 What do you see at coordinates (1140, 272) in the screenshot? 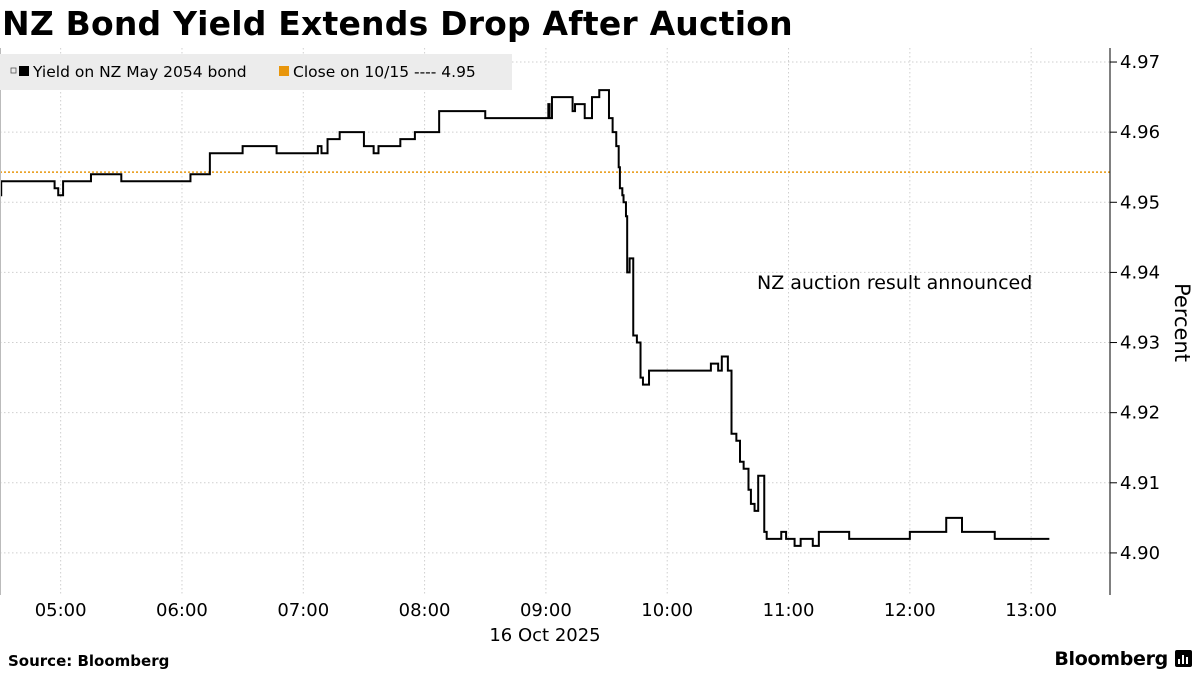
I see `y-tick-label: 4.94` at bounding box center [1140, 272].